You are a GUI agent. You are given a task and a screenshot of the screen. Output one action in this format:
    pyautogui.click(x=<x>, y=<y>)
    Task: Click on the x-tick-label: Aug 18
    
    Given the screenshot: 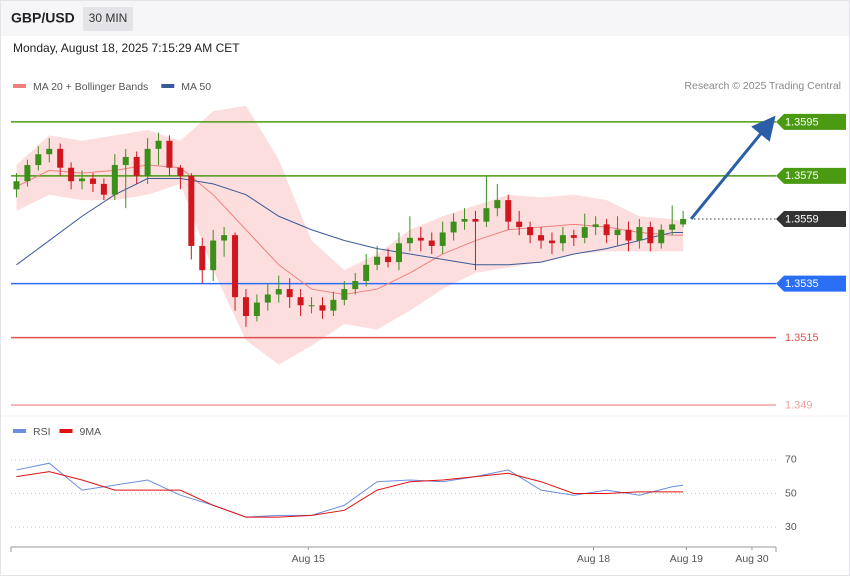 What is the action you would take?
    pyautogui.click(x=593, y=559)
    